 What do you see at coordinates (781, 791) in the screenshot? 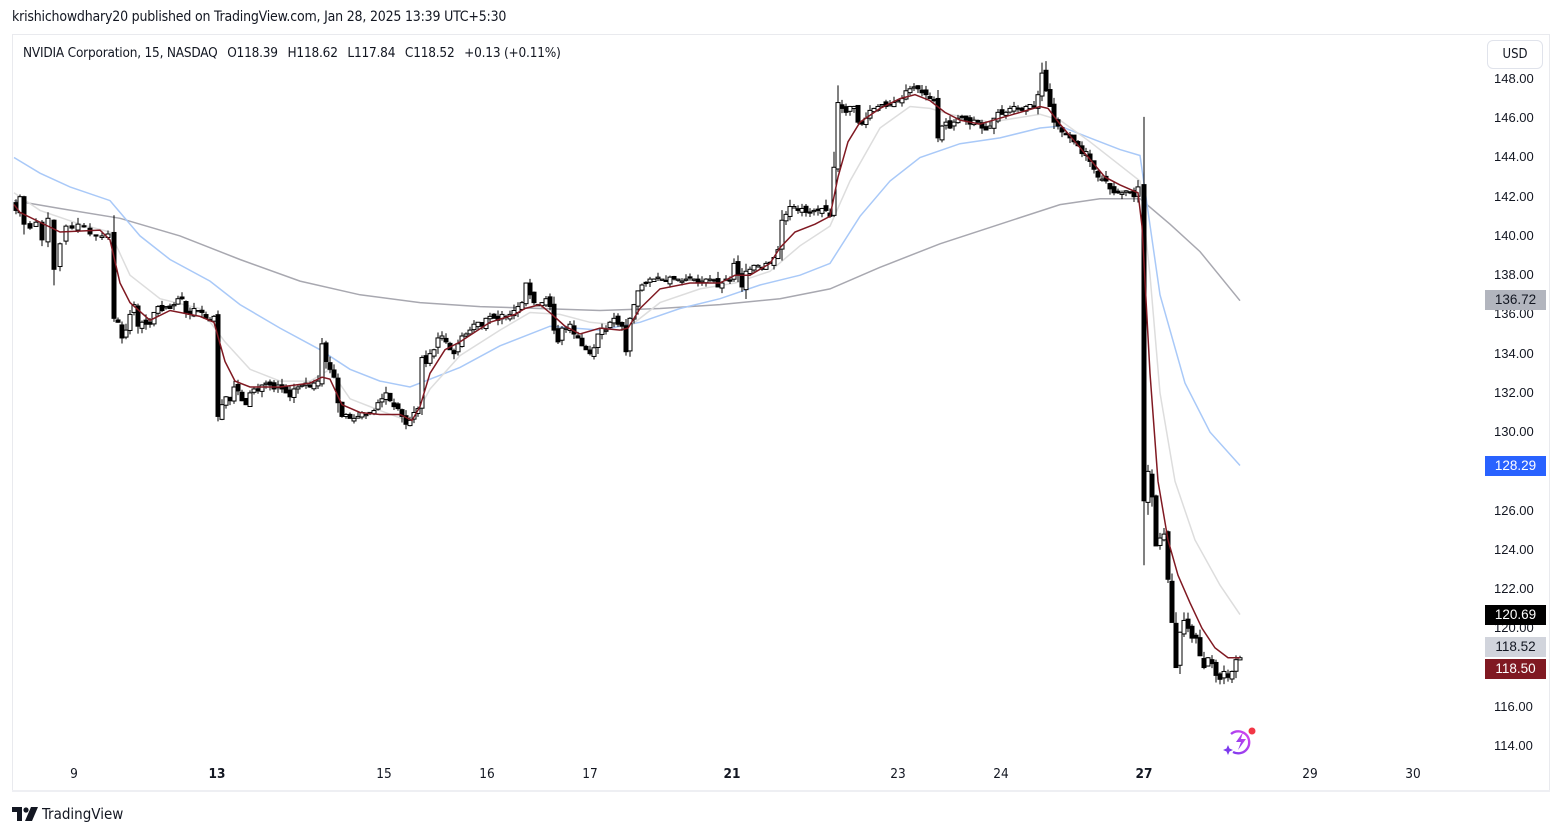
I see `bottom-divider` at bounding box center [781, 791].